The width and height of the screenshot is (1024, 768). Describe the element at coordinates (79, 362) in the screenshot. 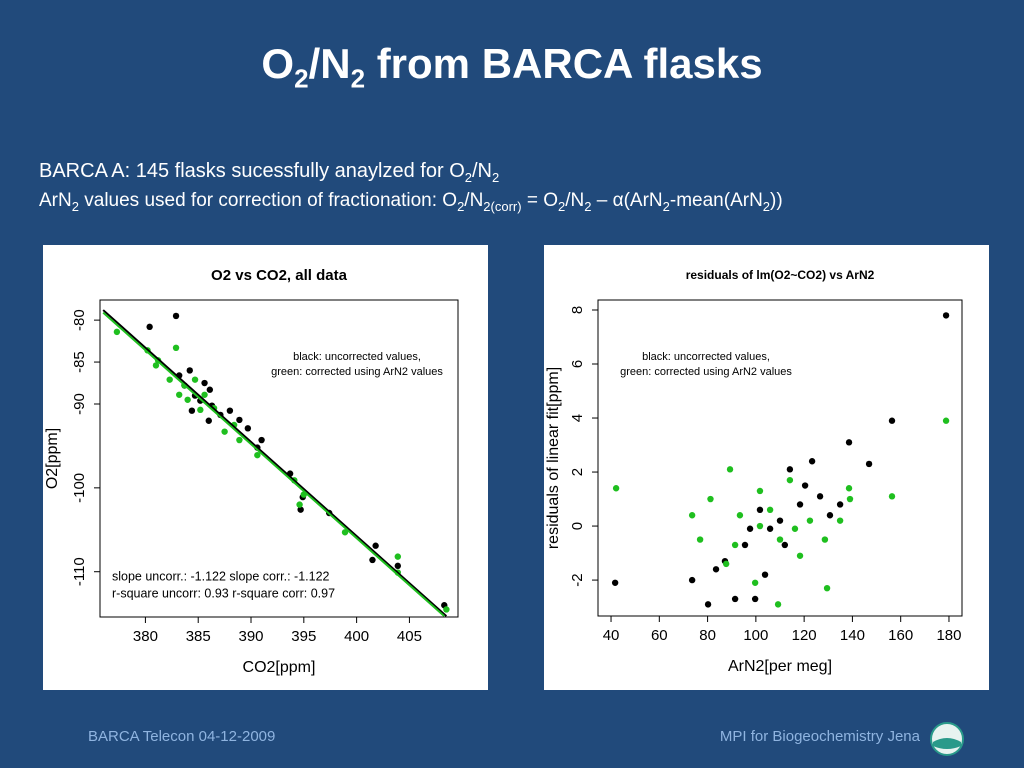

I see `y-tick-label: -85` at that location.